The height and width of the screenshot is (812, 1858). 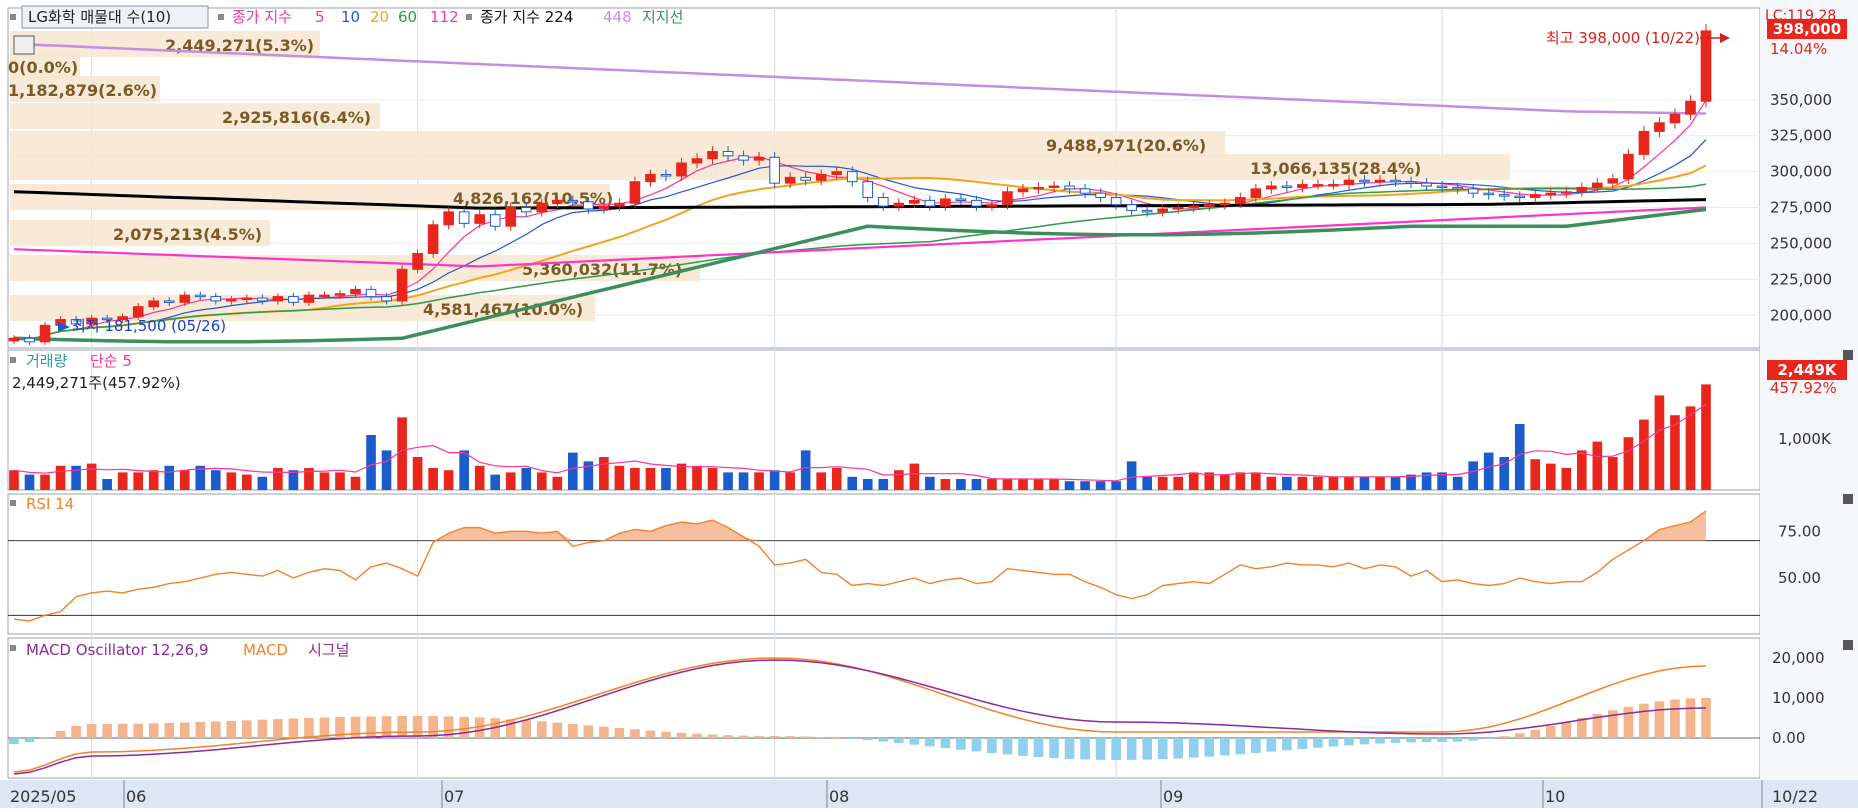 What do you see at coordinates (662, 17) in the screenshot?
I see `support-legend-label: 지지선` at bounding box center [662, 17].